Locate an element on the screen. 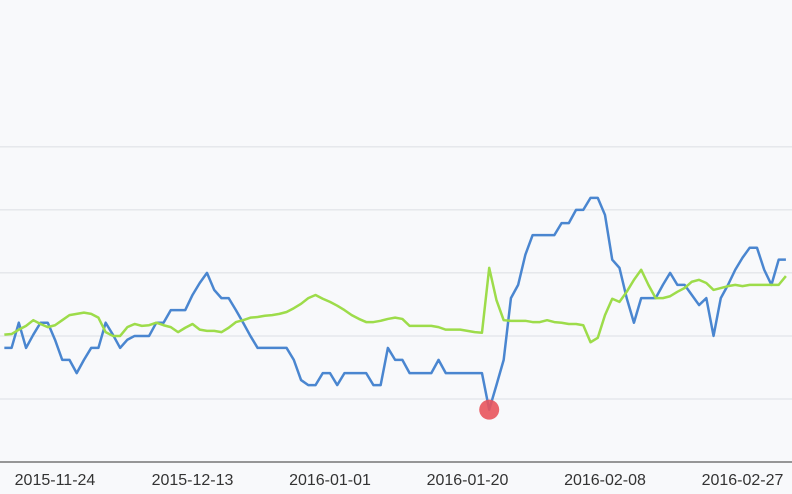  x-tick-label: 2015-12-13 is located at coordinates (193, 480).